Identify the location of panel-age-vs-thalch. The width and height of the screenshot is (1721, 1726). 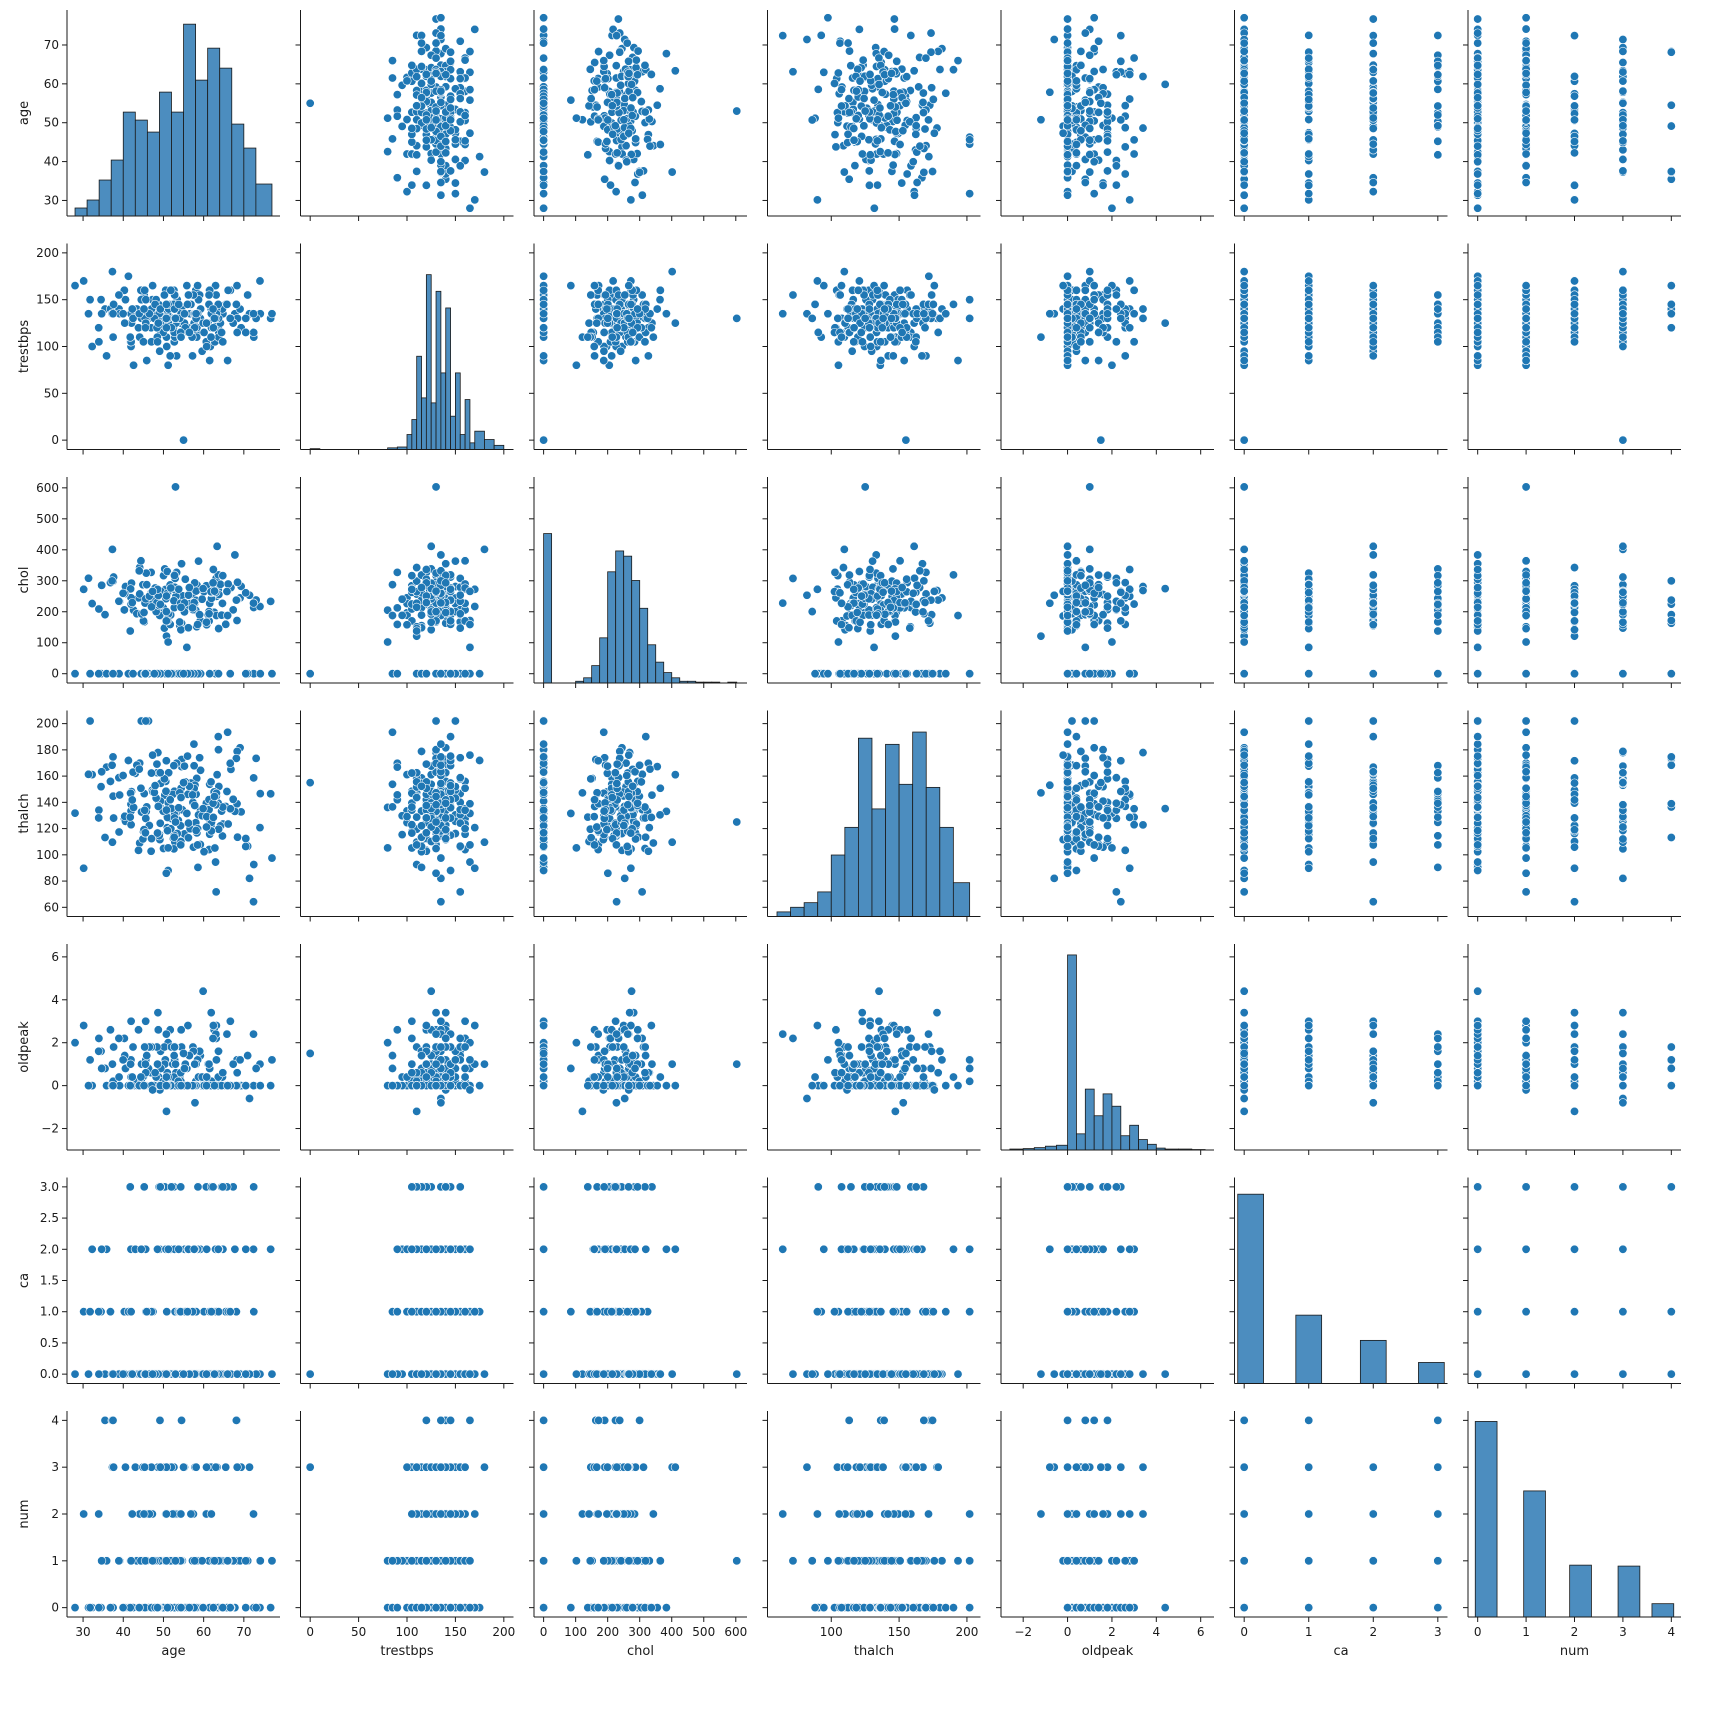
(872, 115).